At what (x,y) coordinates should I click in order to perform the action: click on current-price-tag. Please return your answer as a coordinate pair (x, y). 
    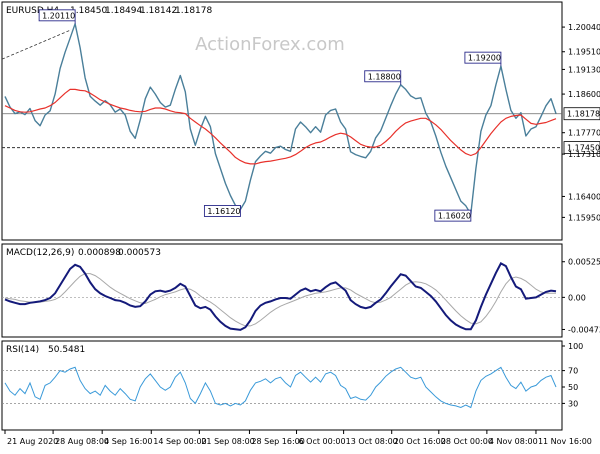
    Looking at the image, I should click on (581, 114).